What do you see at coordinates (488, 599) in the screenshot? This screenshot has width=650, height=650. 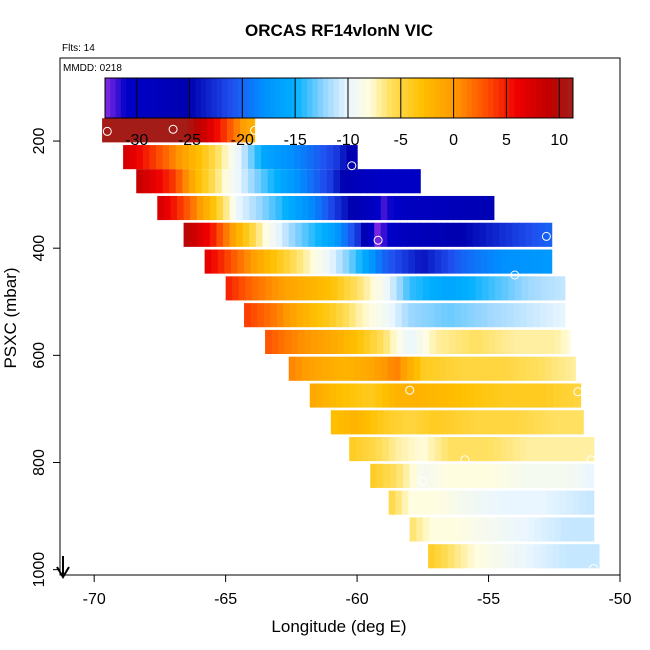 I see `x-tick-label: -55` at bounding box center [488, 599].